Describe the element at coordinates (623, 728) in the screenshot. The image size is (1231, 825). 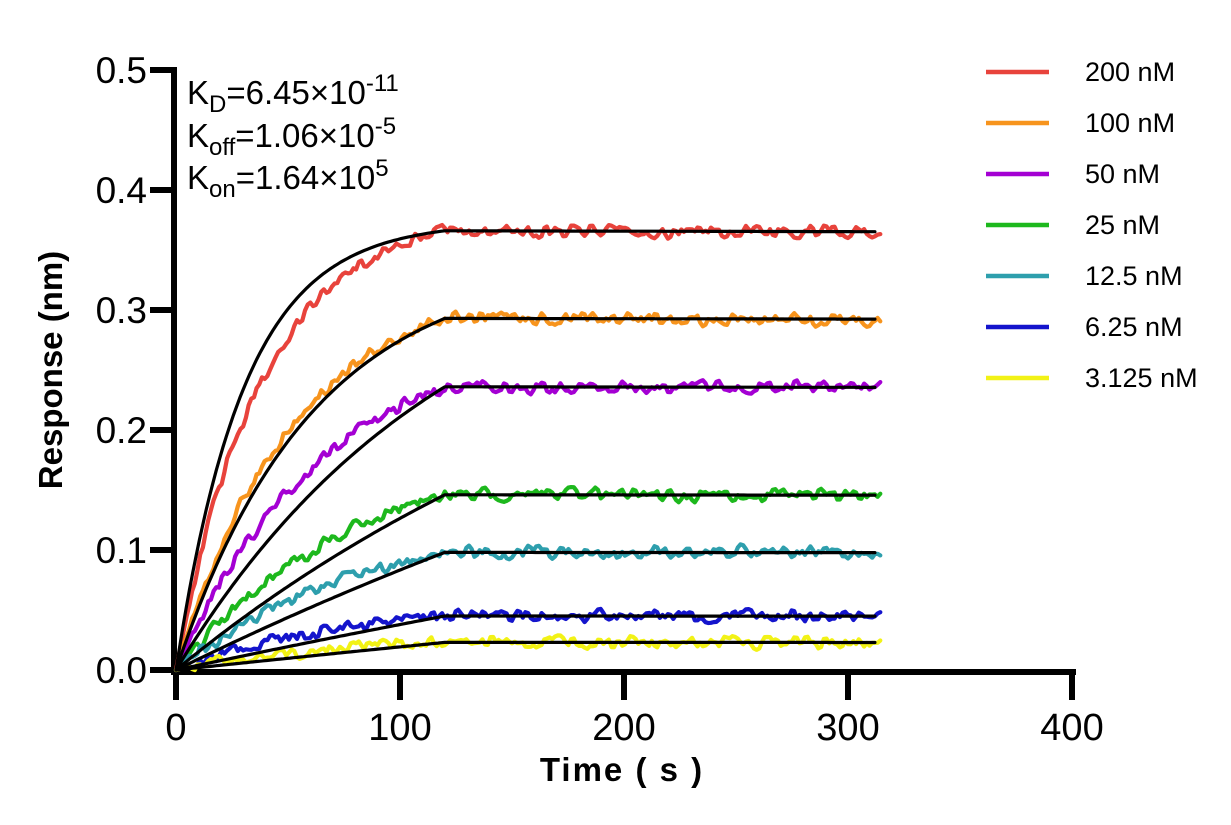
I see `x-tick-label: 200` at that location.